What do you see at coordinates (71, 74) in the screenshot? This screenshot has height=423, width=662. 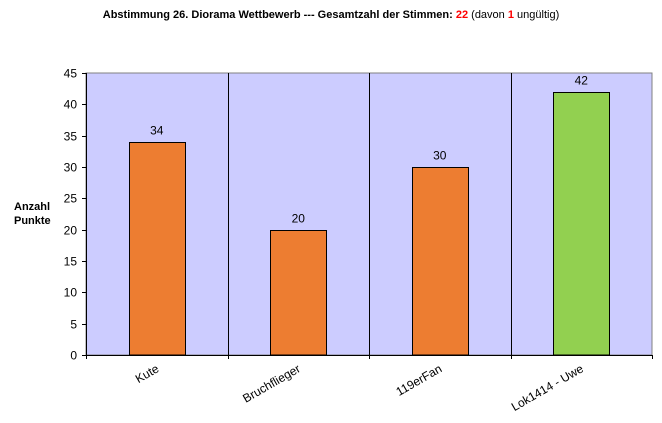 I see `y-tick-label: 45` at bounding box center [71, 74].